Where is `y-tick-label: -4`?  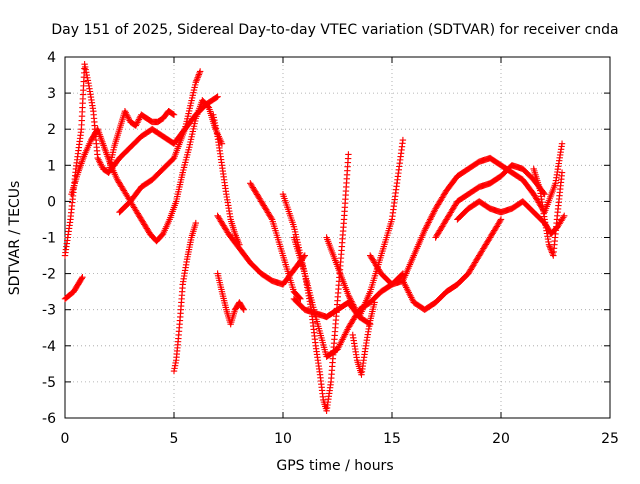
y-tick-label: -4 is located at coordinates (49, 347).